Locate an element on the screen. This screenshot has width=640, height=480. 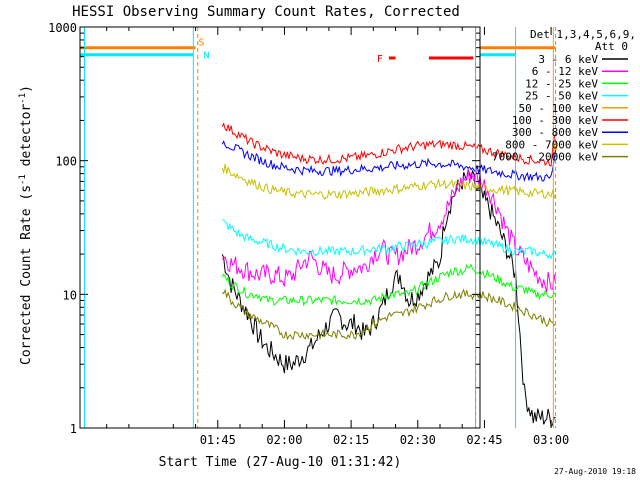
legend-label-8: 800 - 7000 keV is located at coordinates (551, 144).